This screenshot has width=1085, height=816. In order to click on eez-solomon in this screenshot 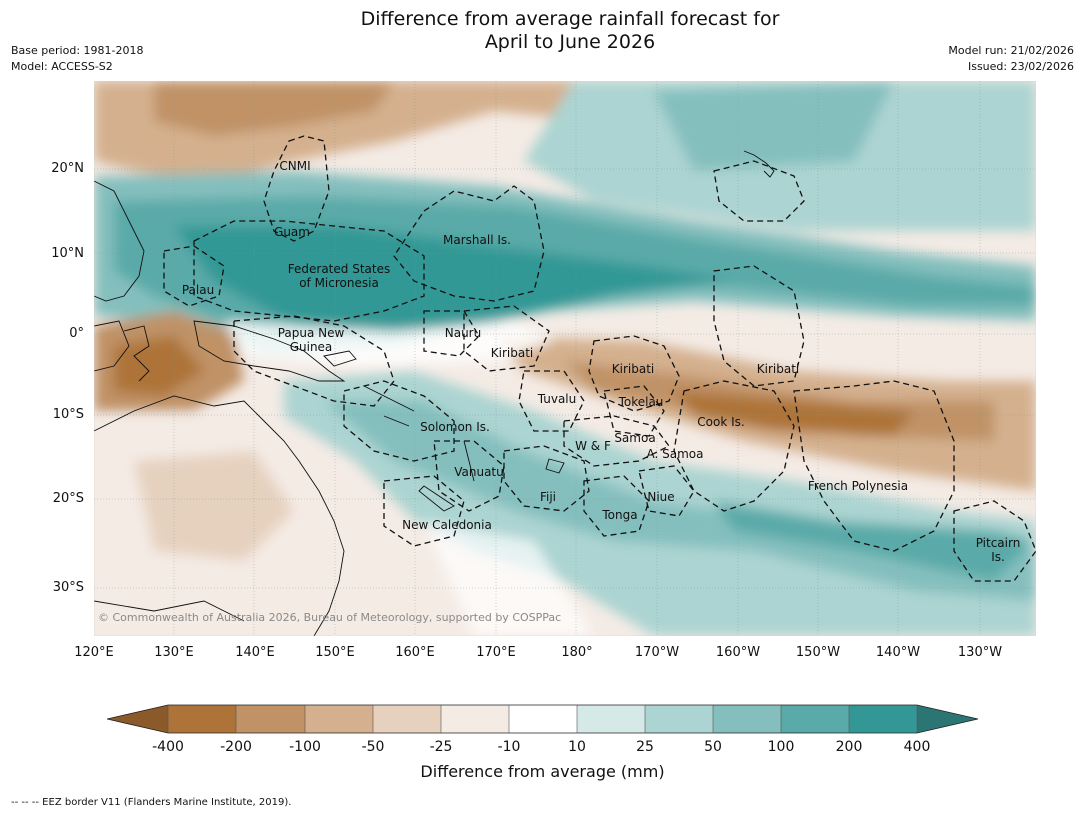, I will do `click(399, 421)`.